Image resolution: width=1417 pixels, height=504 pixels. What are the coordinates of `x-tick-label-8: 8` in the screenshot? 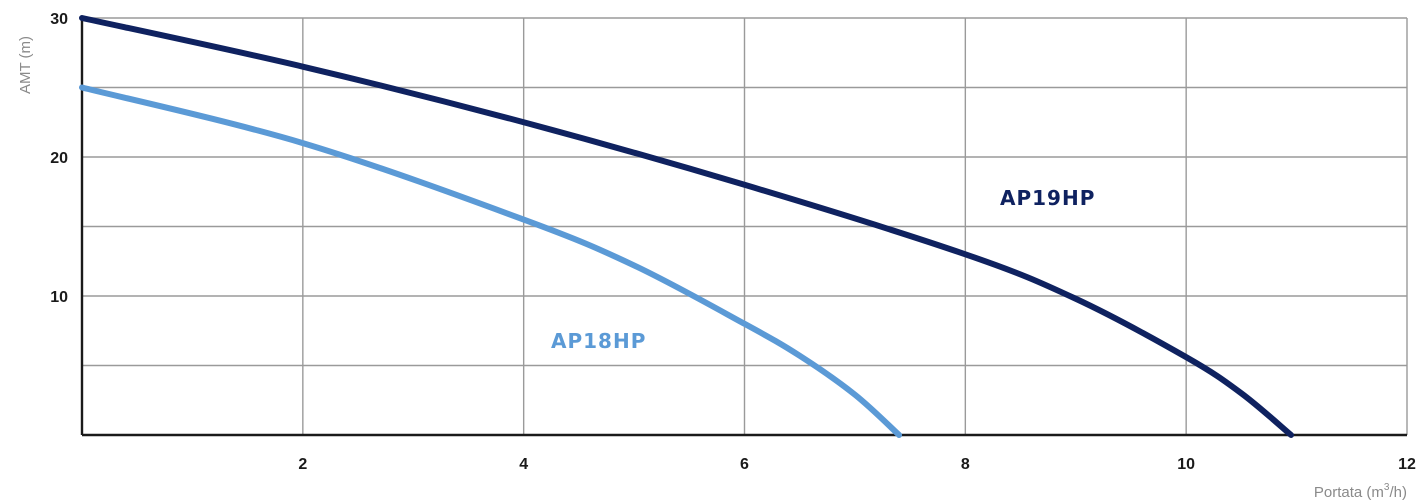 It's located at (965, 464).